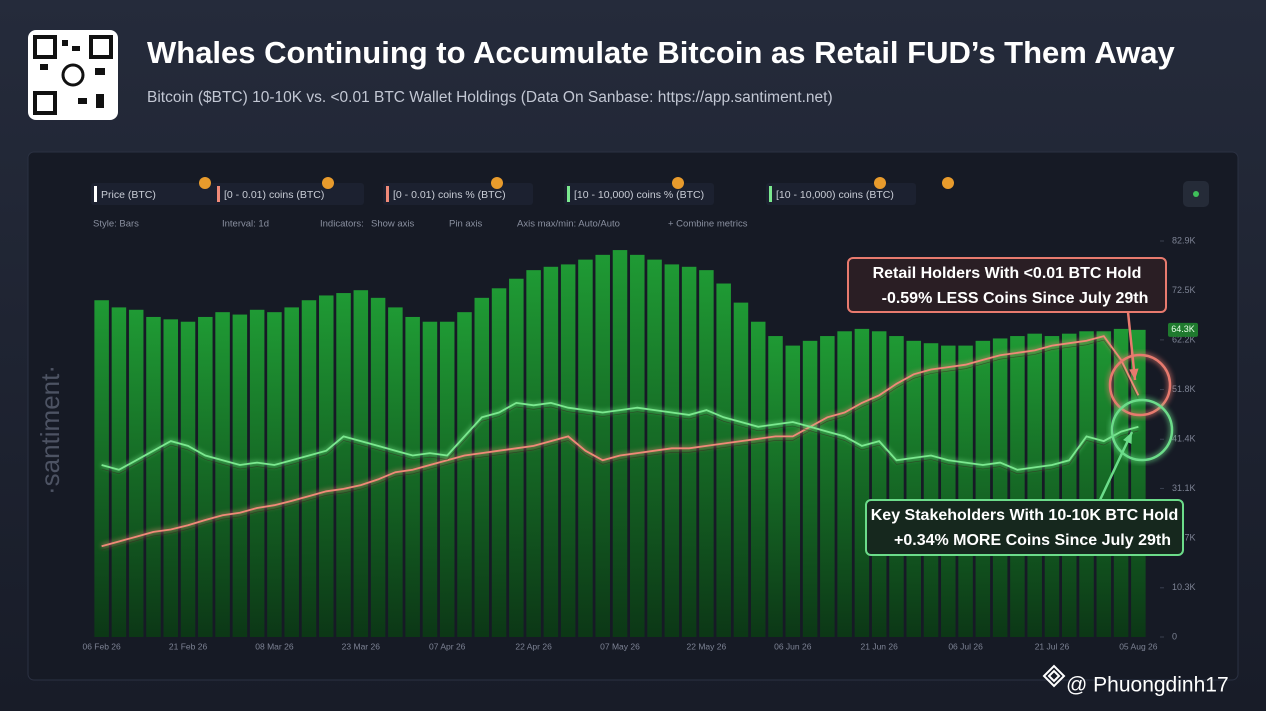 This screenshot has height=711, width=1266. I want to click on x-tick-label: 07 May 26, so click(620, 646).